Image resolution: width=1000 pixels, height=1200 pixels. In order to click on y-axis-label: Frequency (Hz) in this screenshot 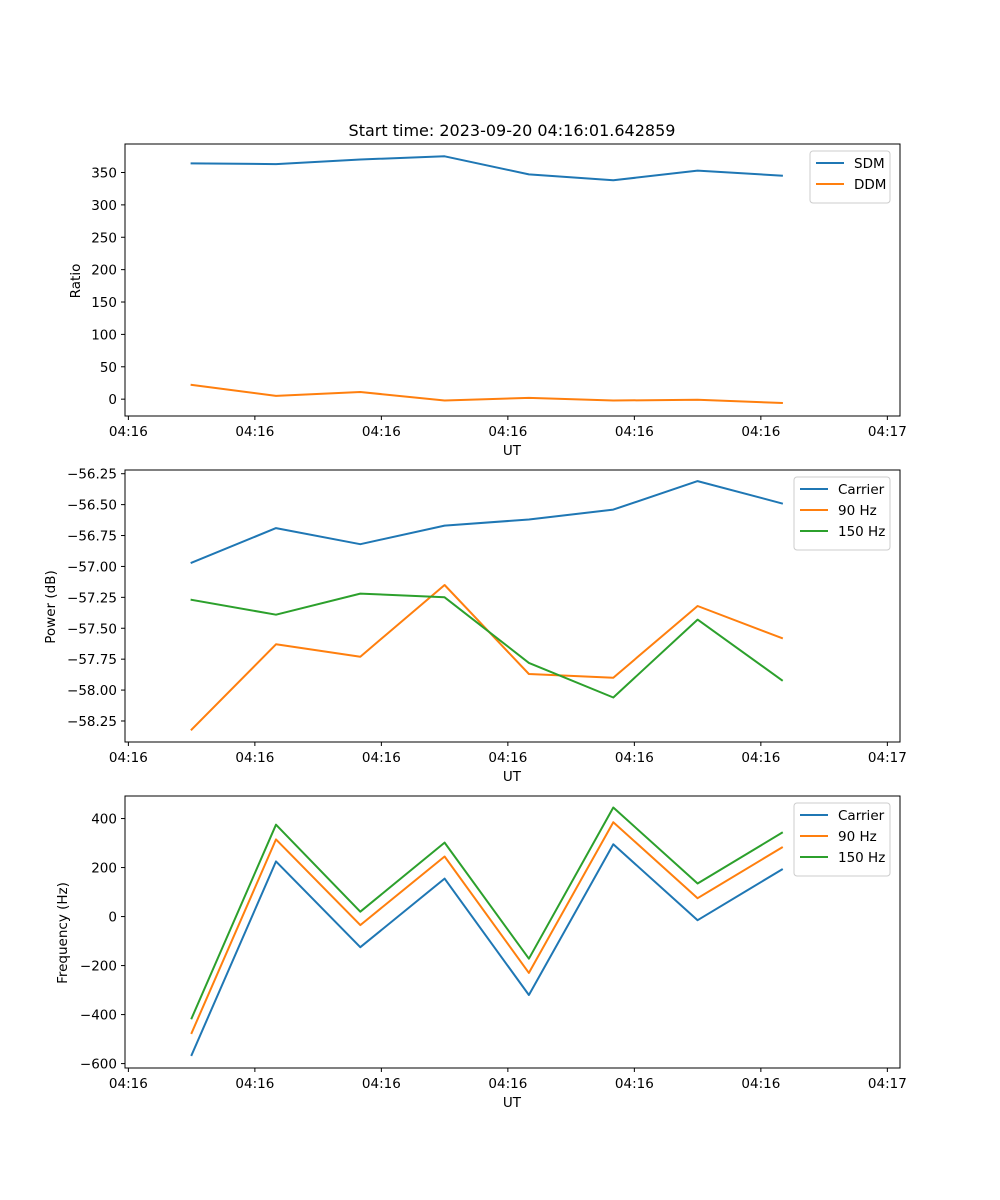, I will do `click(63, 933)`.